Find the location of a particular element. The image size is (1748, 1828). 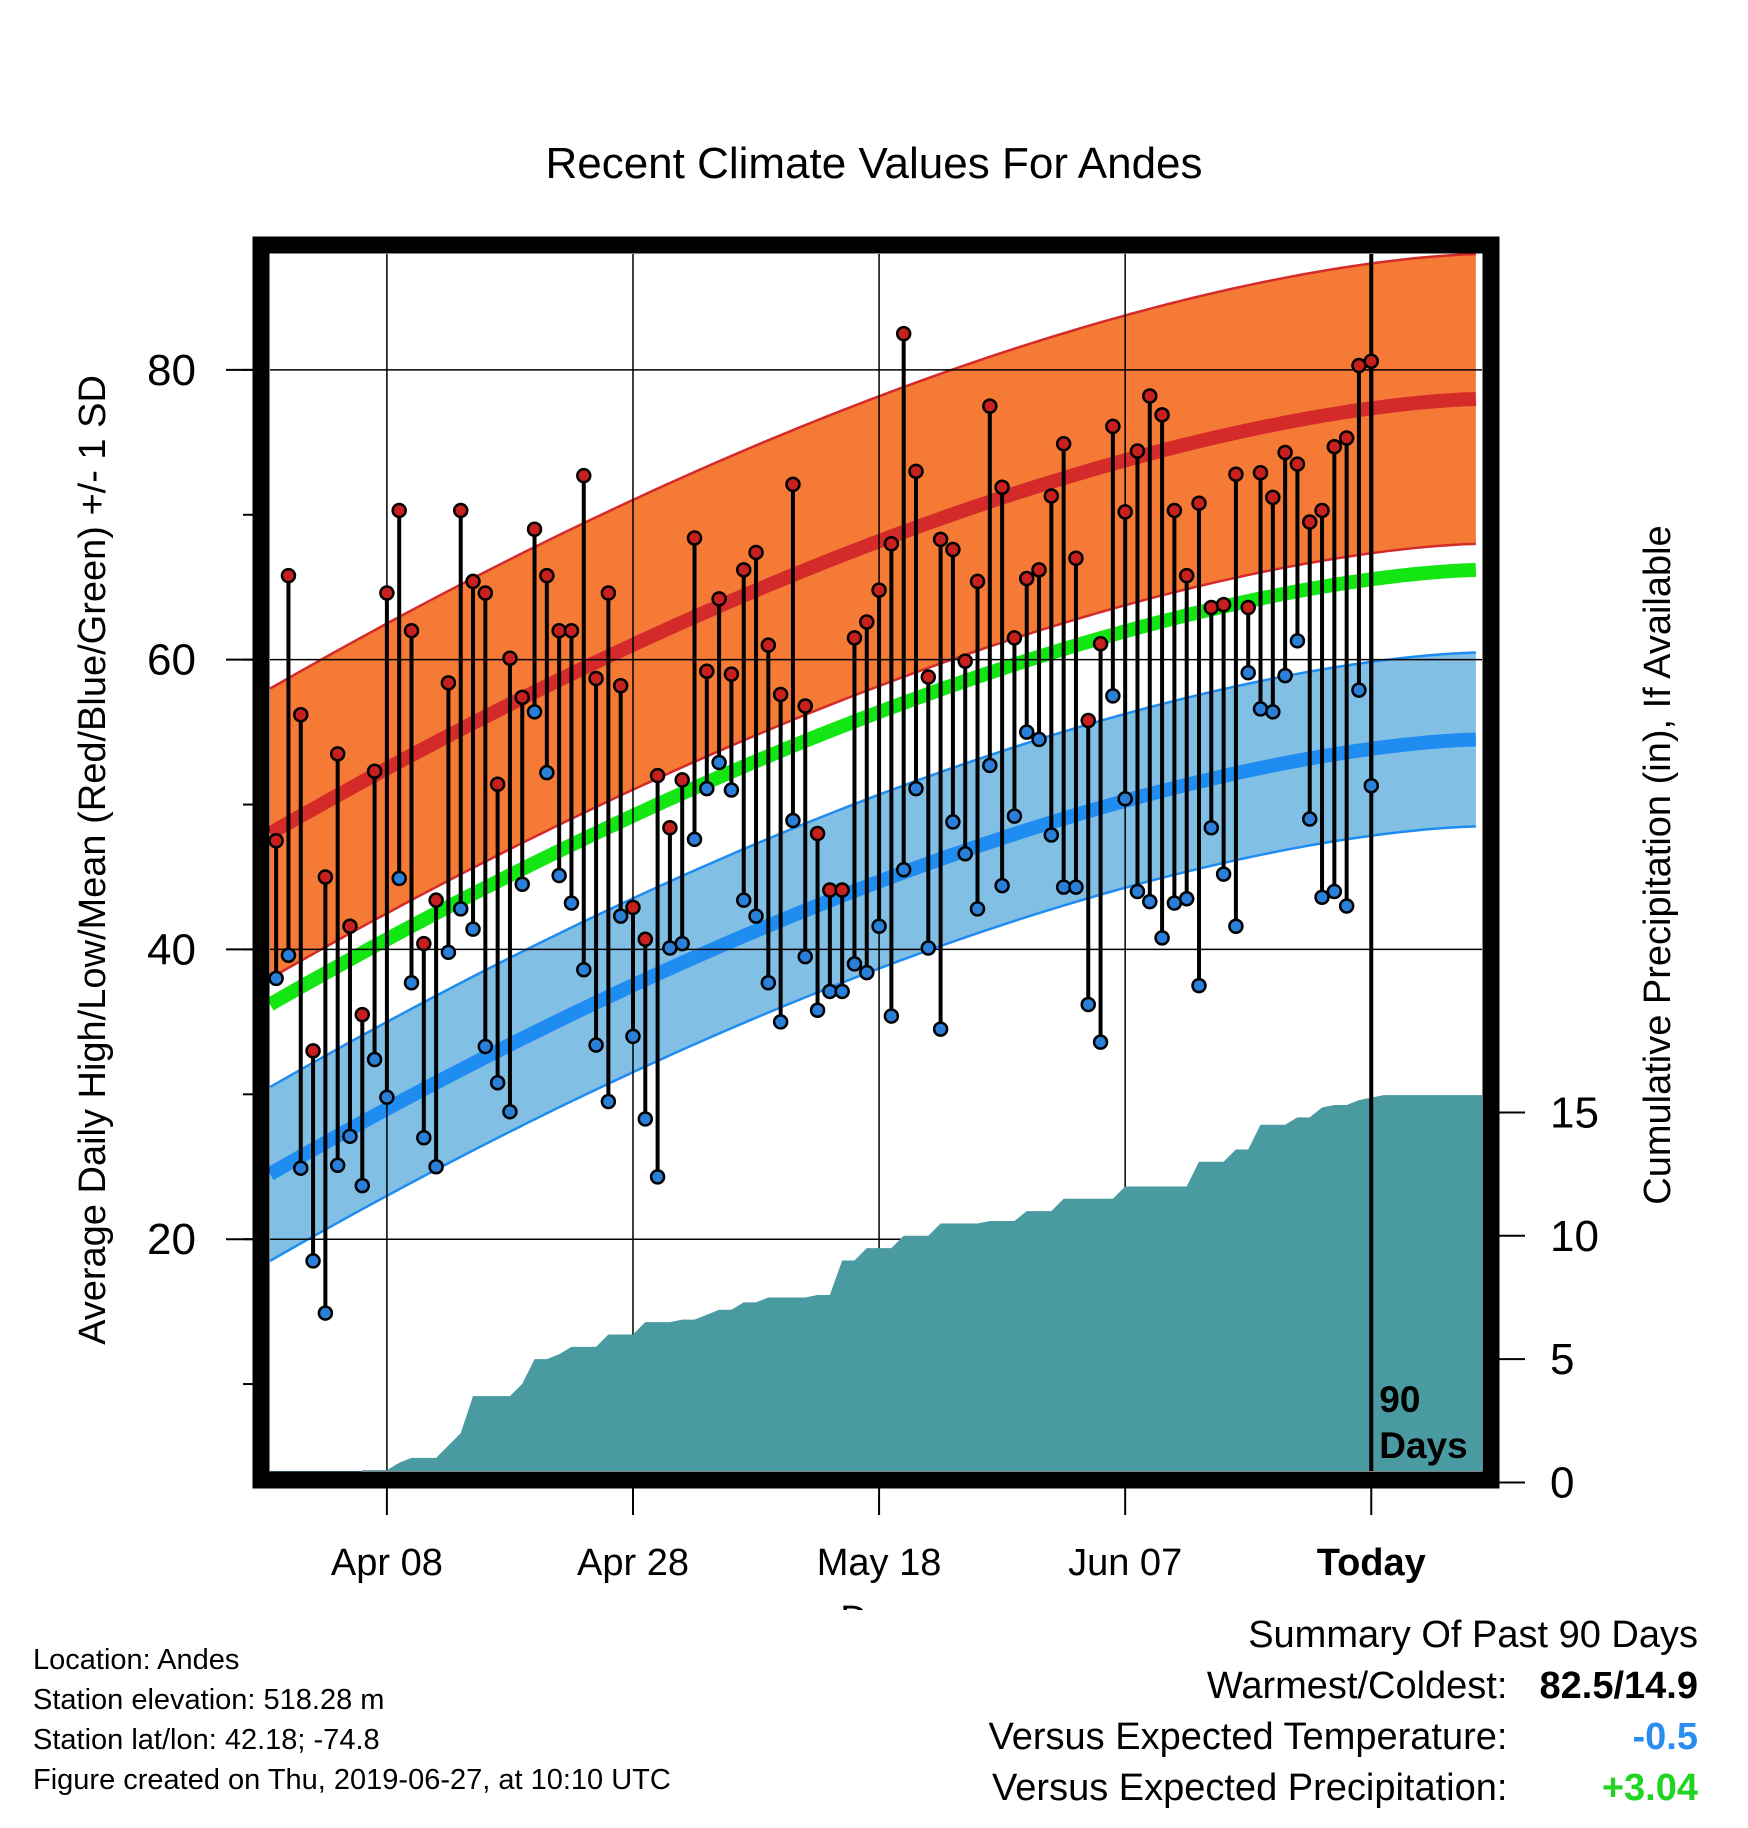

precip-cumulative-area is located at coordinates (882, 1289).